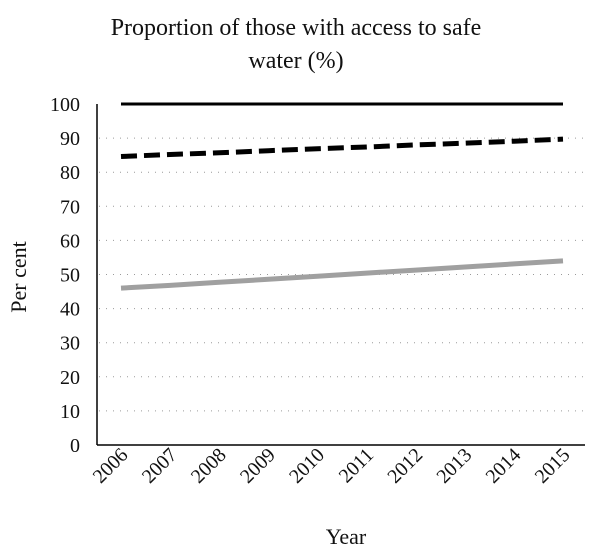 Image resolution: width=593 pixels, height=553 pixels. Describe the element at coordinates (296, 28) in the screenshot. I see `chart-title-line-1: Proportion of those with access to safe` at that location.